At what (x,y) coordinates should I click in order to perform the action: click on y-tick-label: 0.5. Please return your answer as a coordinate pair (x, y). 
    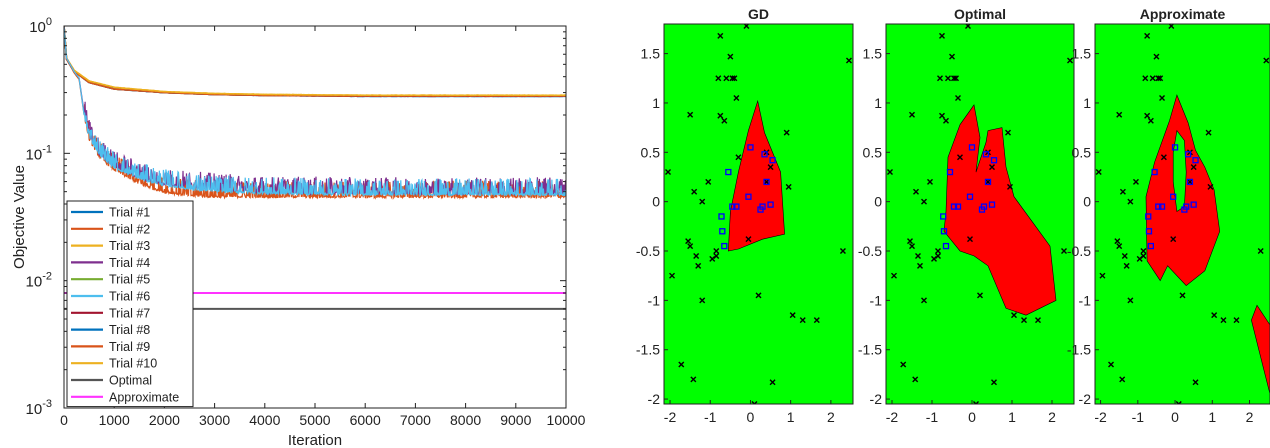
    Looking at the image, I should click on (1082, 152).